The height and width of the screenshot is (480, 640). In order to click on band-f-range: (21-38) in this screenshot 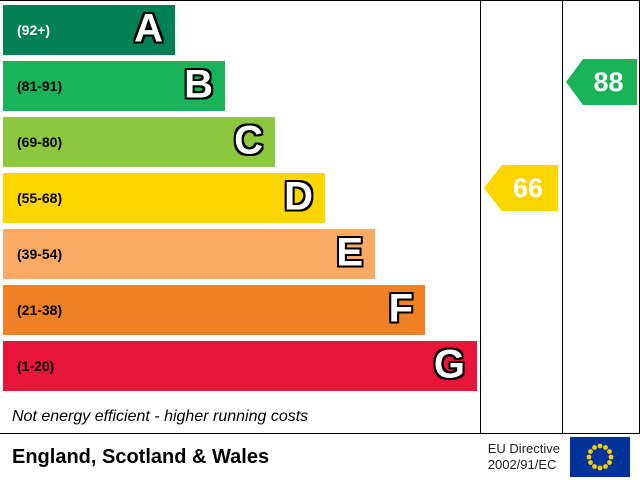, I will do `click(40, 310)`.